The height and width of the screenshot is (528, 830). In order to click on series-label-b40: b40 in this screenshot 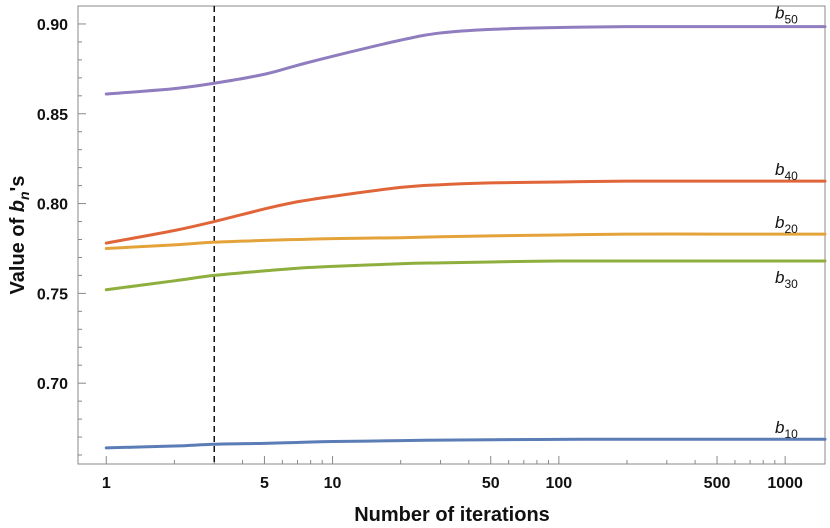, I will do `click(786, 171)`.